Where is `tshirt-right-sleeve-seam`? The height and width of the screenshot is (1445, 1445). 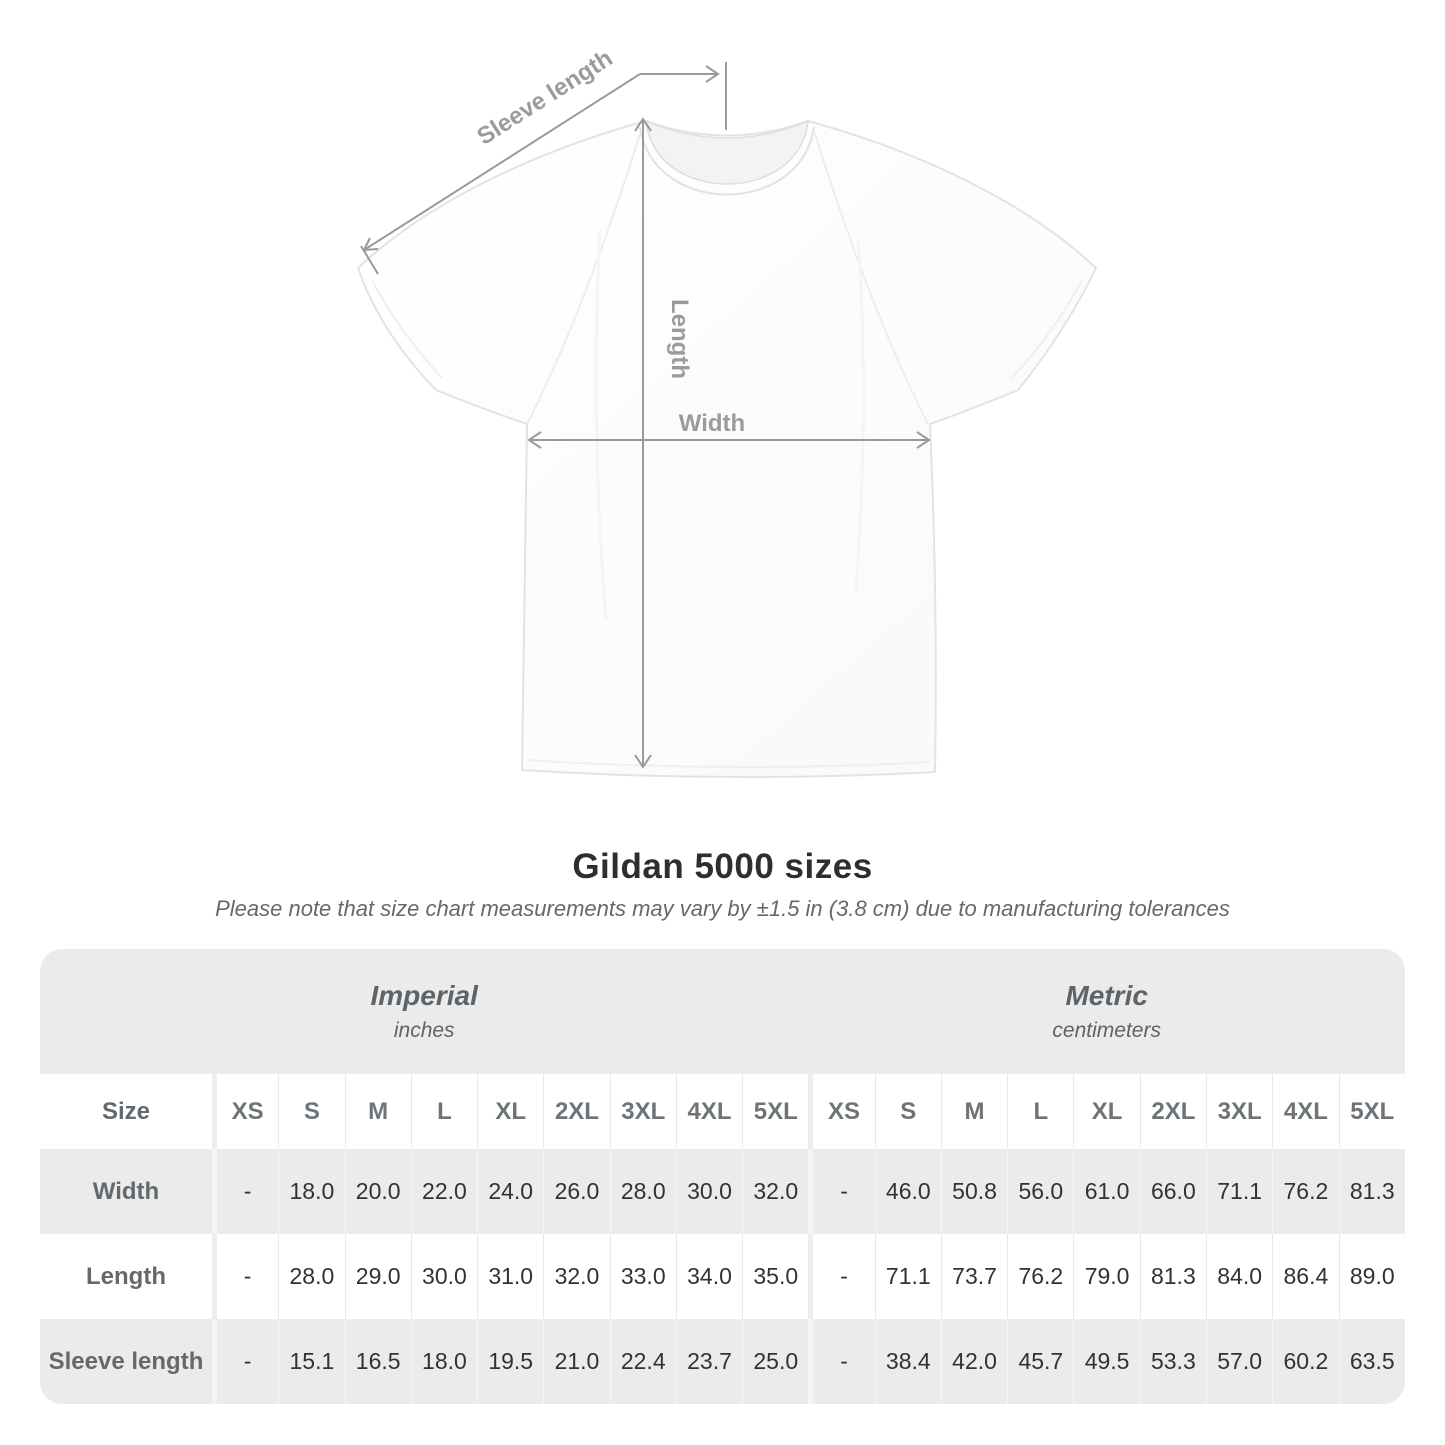
tshirt-right-sleeve-seam is located at coordinates (871, 279).